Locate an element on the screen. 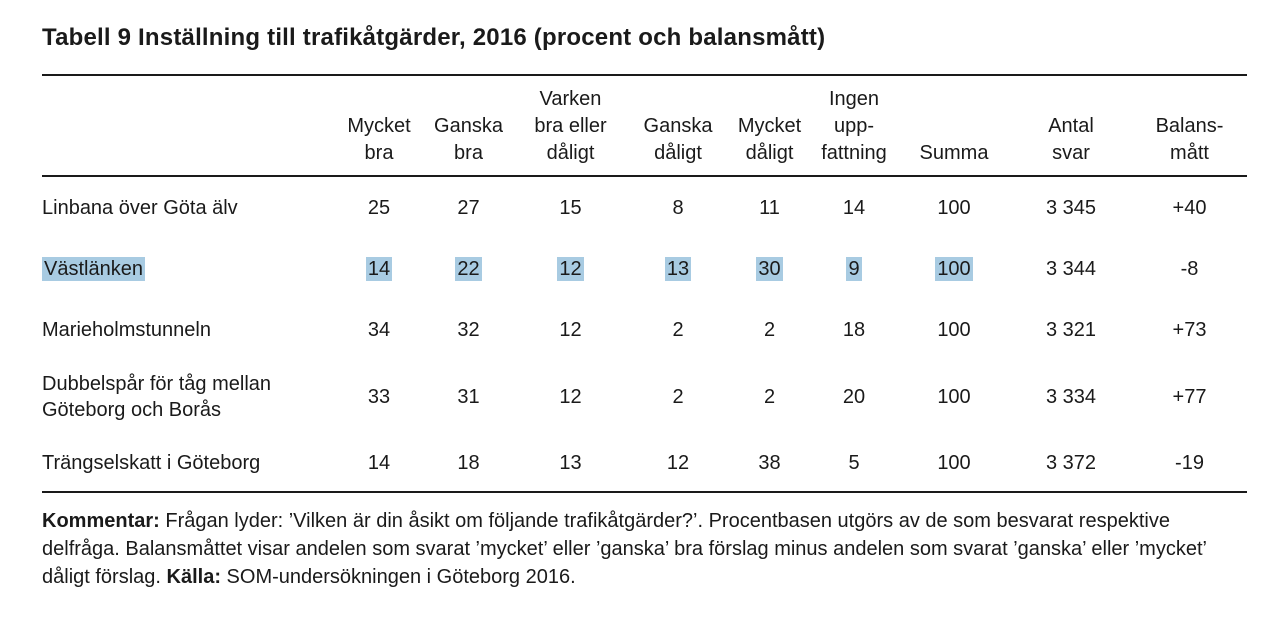 This screenshot has width=1280, height=625. cell-value-selected: 14 is located at coordinates (379, 269).